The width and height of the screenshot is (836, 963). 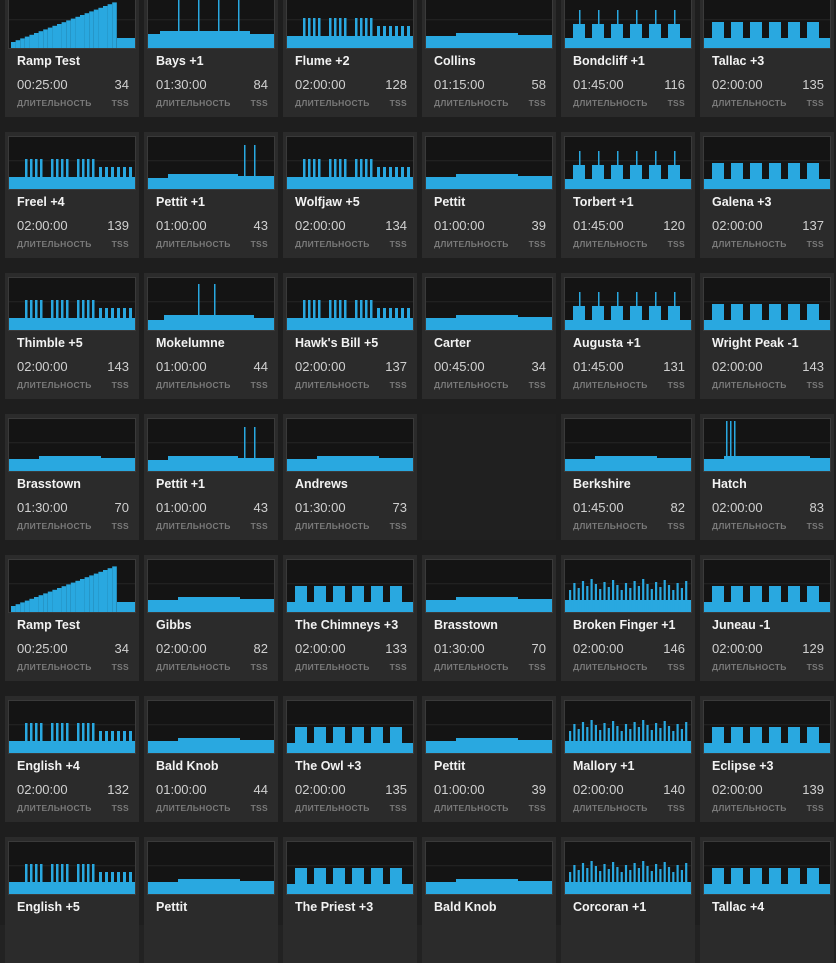 What do you see at coordinates (72, 195) in the screenshot?
I see `workout-card: Freel +4 02:00:00 139 ДЛИТЕЛЬНОСТЬ TSS` at bounding box center [72, 195].